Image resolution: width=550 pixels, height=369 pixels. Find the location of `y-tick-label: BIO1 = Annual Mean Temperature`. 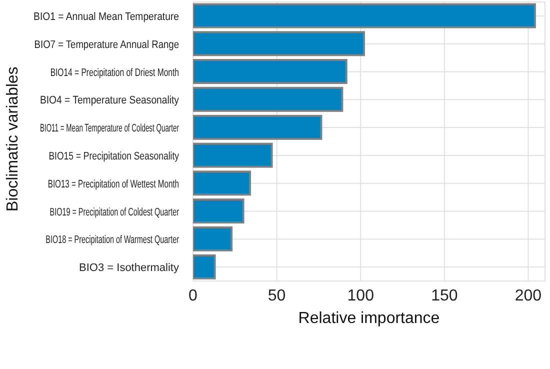

y-tick-label: BIO1 = Annual Mean Temperature is located at coordinates (107, 17).